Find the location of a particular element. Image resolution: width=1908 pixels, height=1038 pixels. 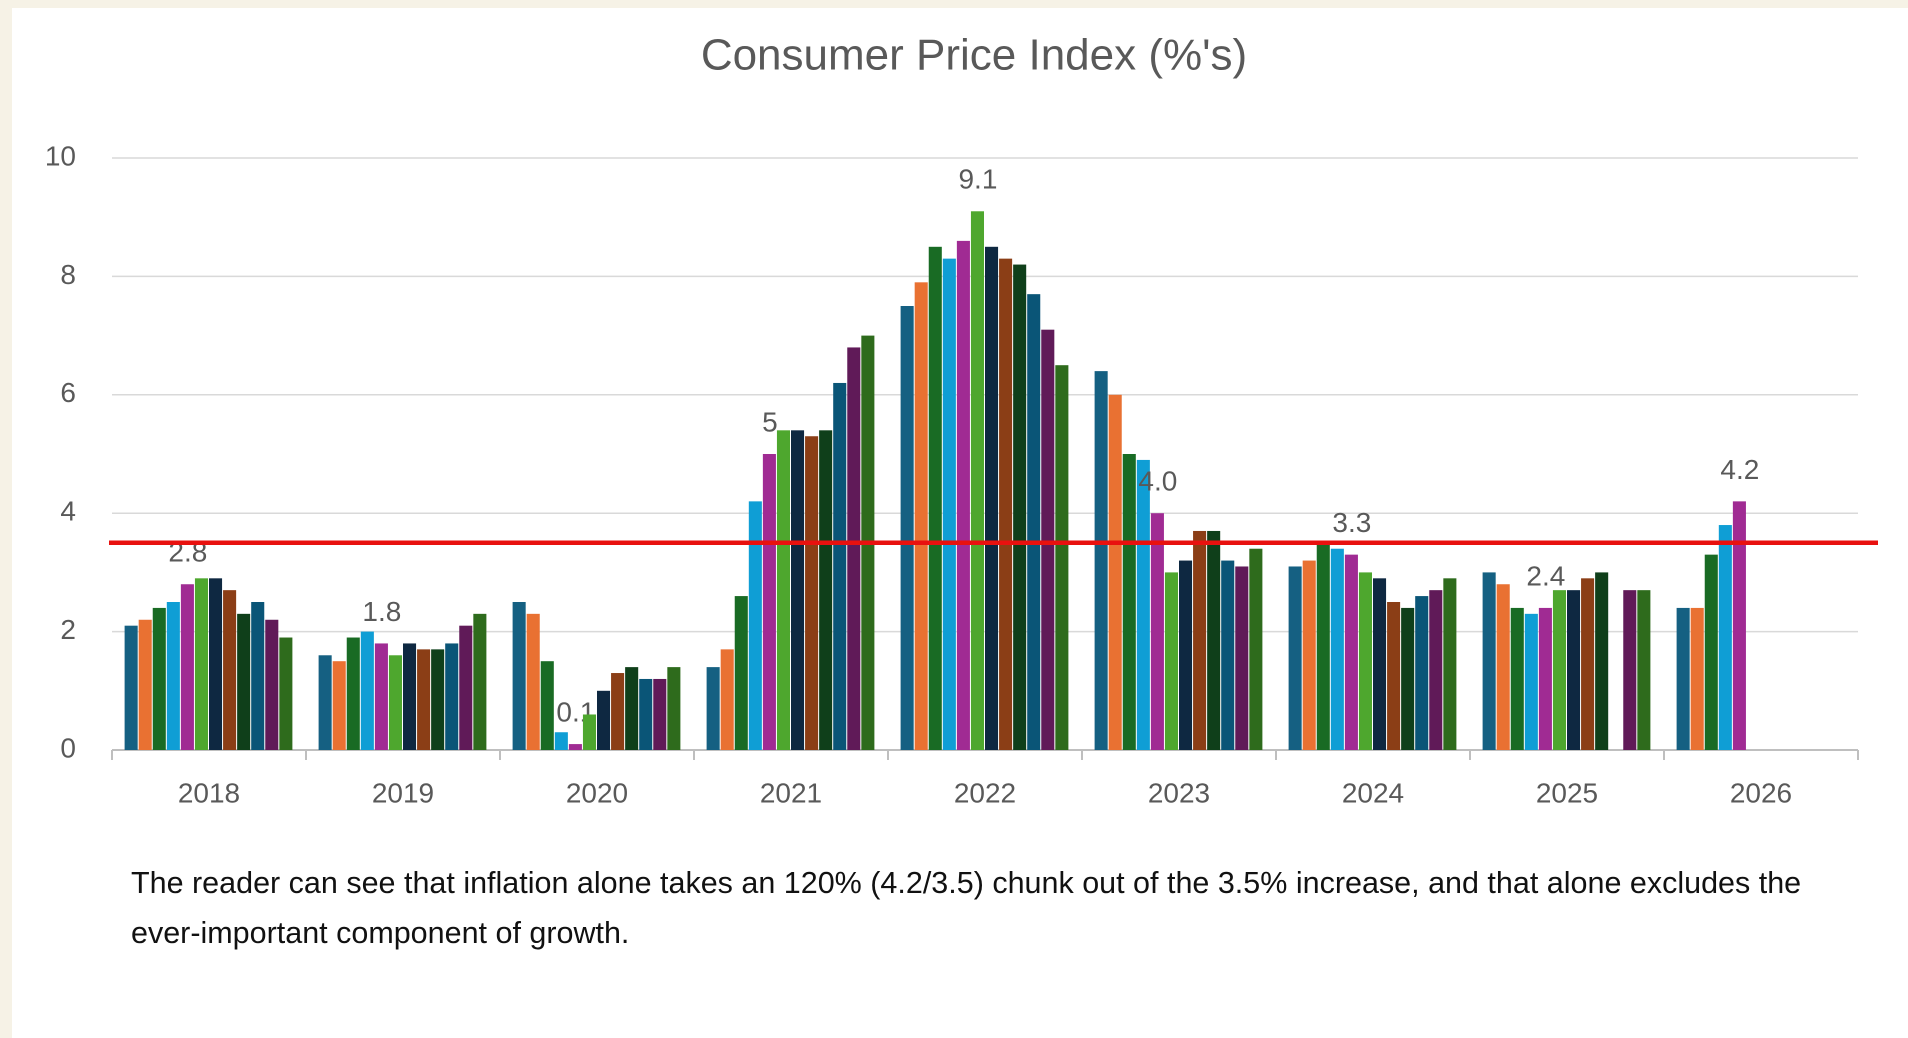

x-tick-label: 2026 is located at coordinates (1761, 792).